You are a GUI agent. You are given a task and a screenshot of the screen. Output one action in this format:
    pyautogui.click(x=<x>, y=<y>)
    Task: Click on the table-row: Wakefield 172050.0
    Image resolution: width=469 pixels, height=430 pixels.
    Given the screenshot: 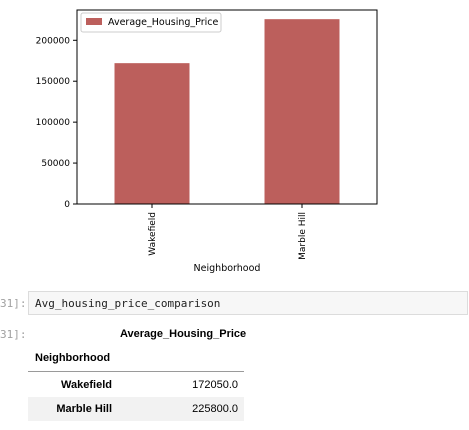 What is the action you would take?
    pyautogui.click(x=136, y=385)
    